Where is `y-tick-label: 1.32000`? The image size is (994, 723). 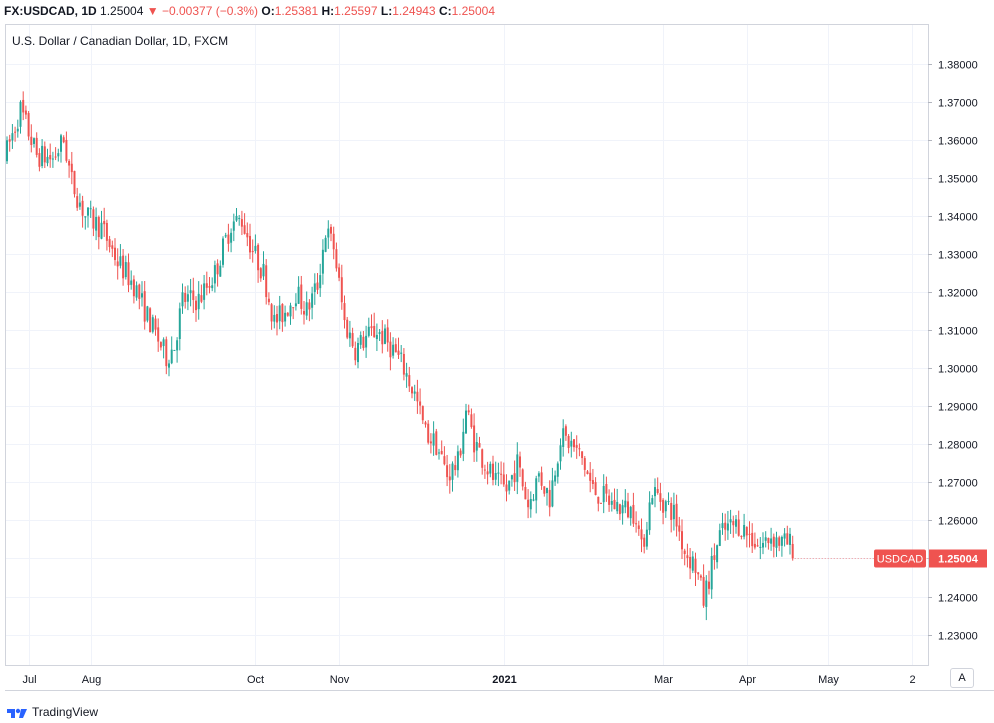
y-tick-label: 1.32000 is located at coordinates (958, 294).